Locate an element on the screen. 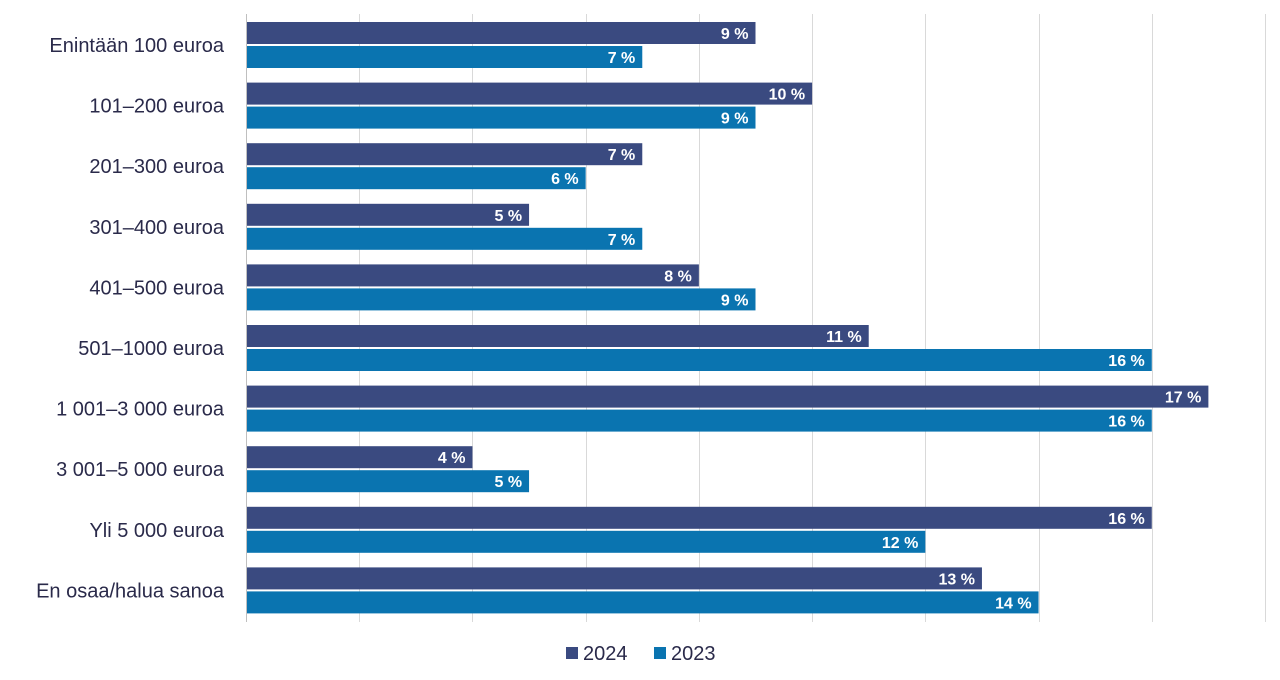 The width and height of the screenshot is (1280, 680). value-label-2023-9: 14 % is located at coordinates (1013, 603).